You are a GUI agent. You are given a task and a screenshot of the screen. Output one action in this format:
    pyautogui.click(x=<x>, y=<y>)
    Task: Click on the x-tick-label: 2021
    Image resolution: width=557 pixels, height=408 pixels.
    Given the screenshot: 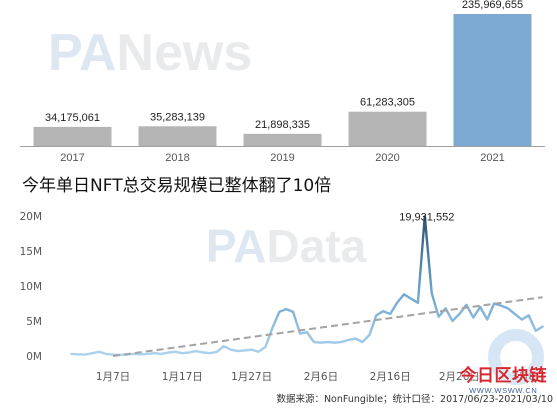 What is the action you would take?
    pyautogui.click(x=492, y=158)
    